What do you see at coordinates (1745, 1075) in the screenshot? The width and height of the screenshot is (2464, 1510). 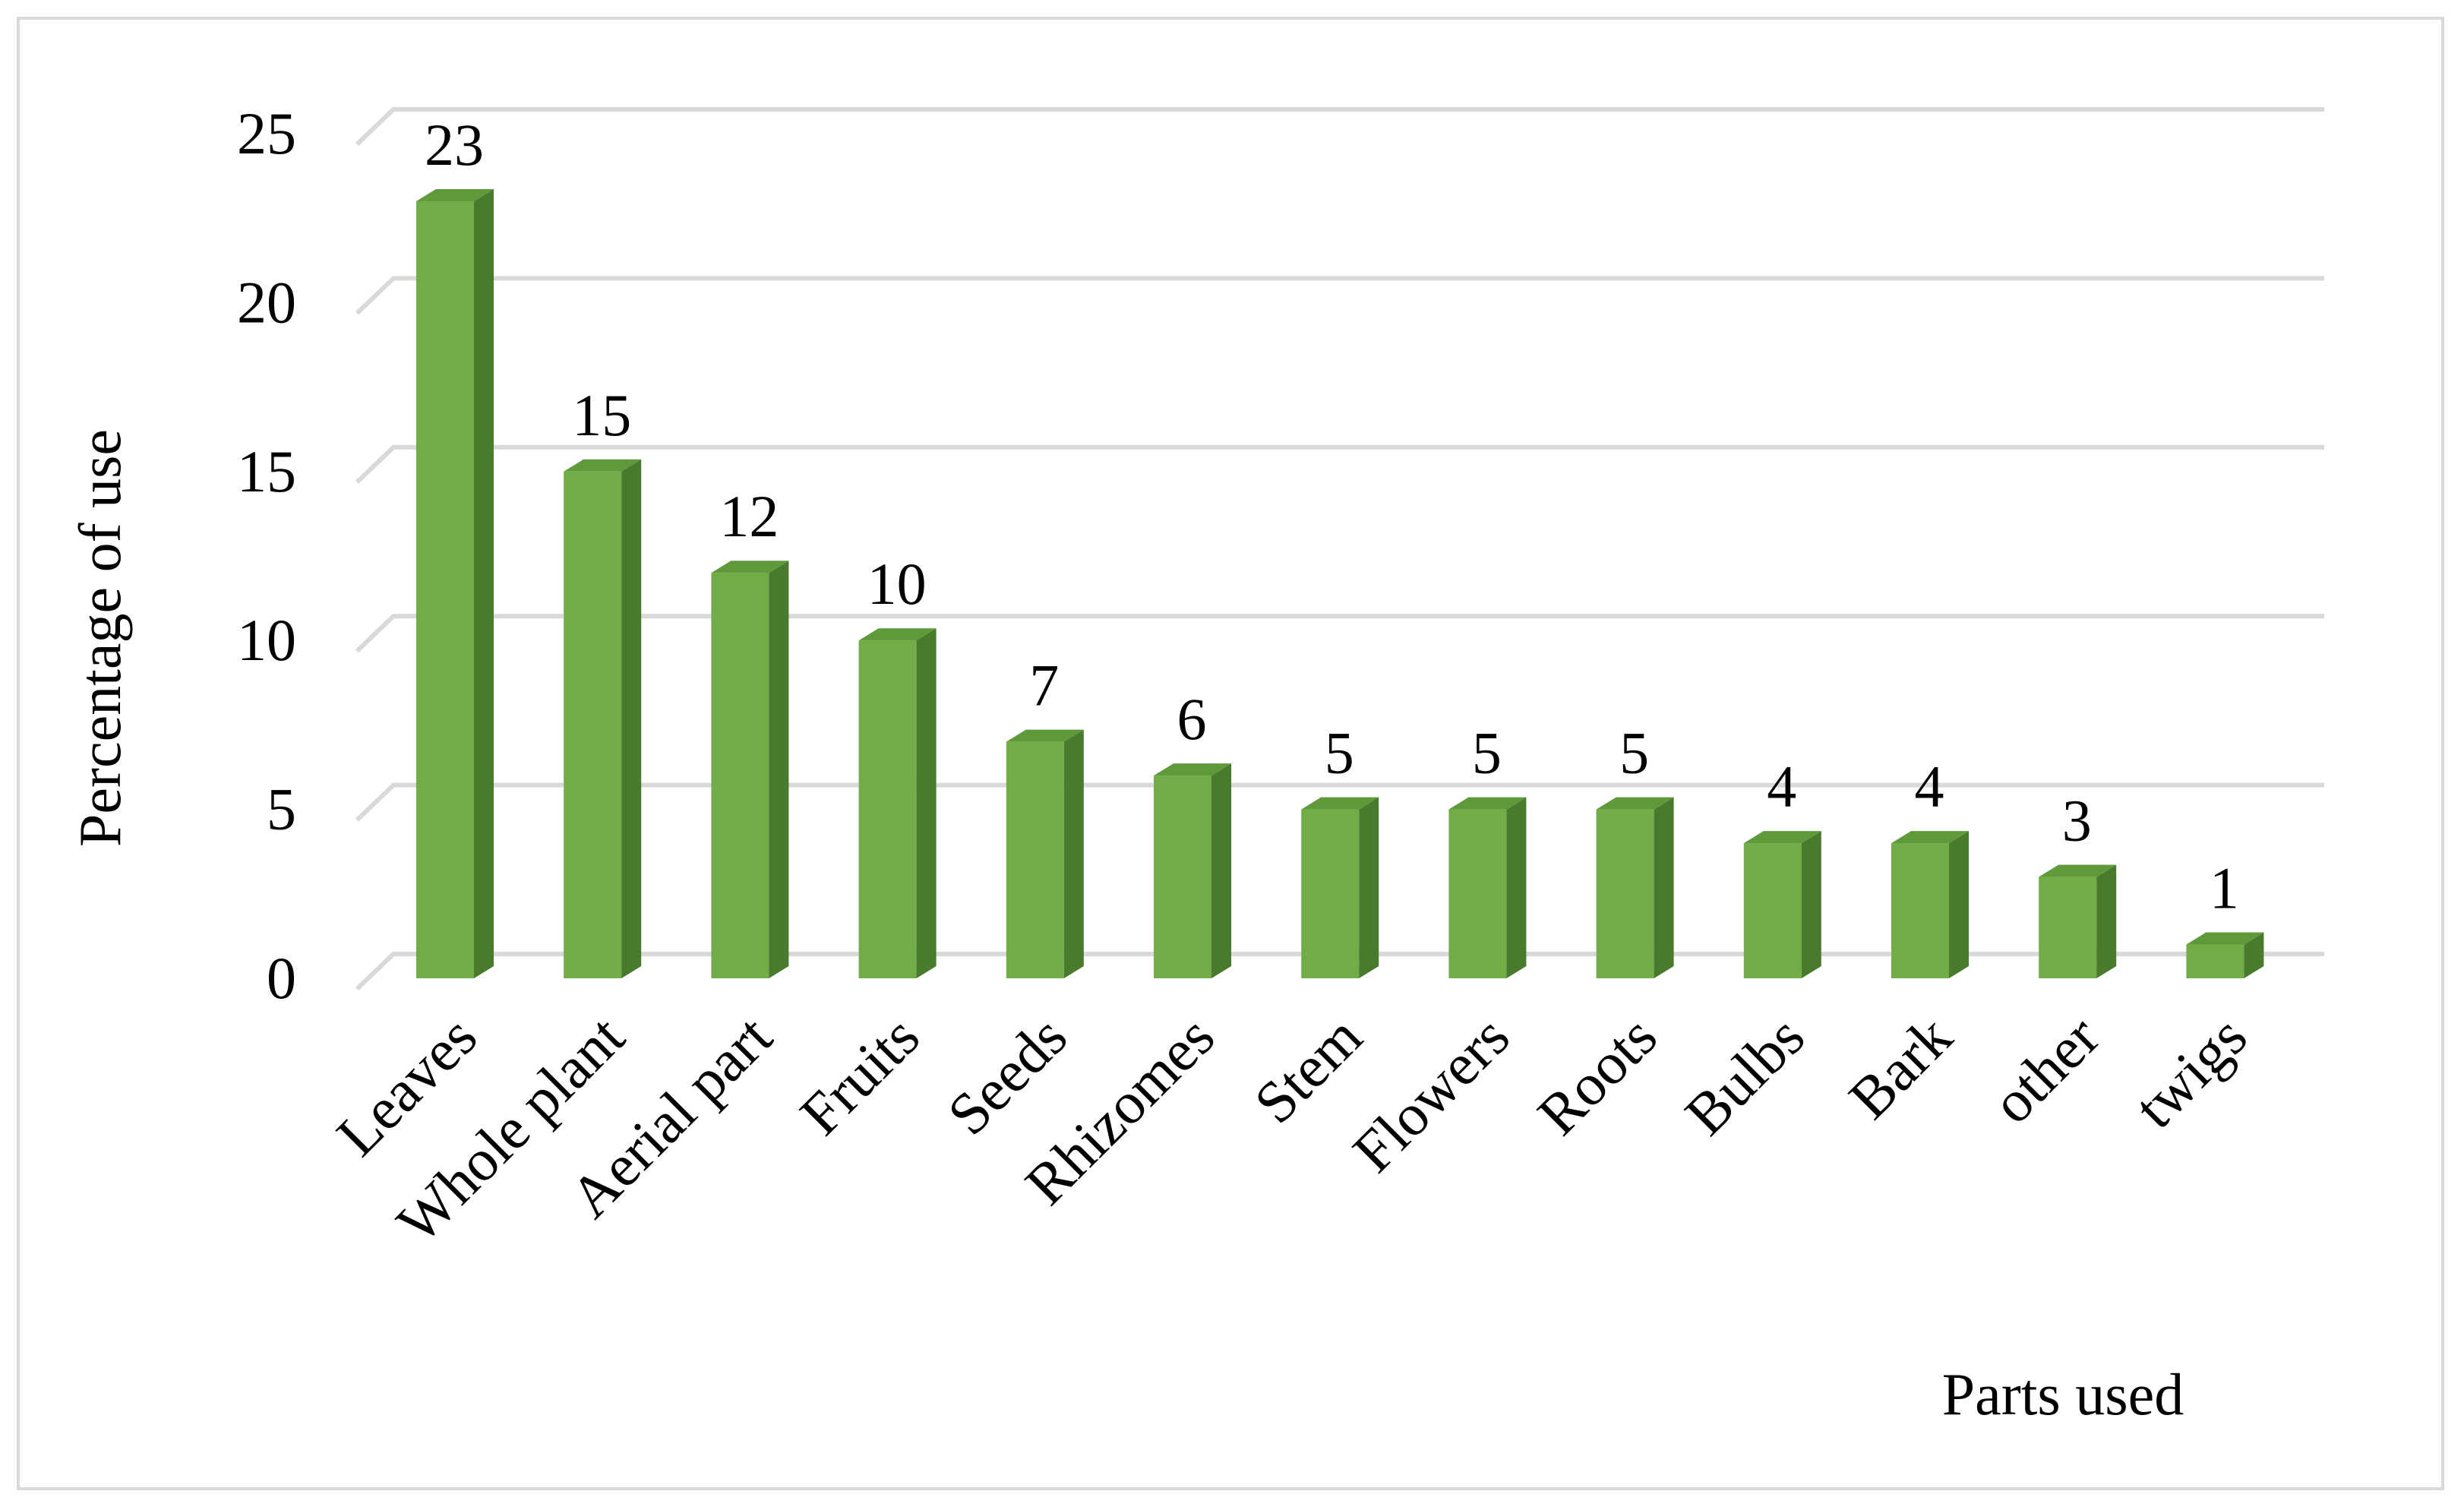 I see `x-category-label: Bulbs` at bounding box center [1745, 1075].